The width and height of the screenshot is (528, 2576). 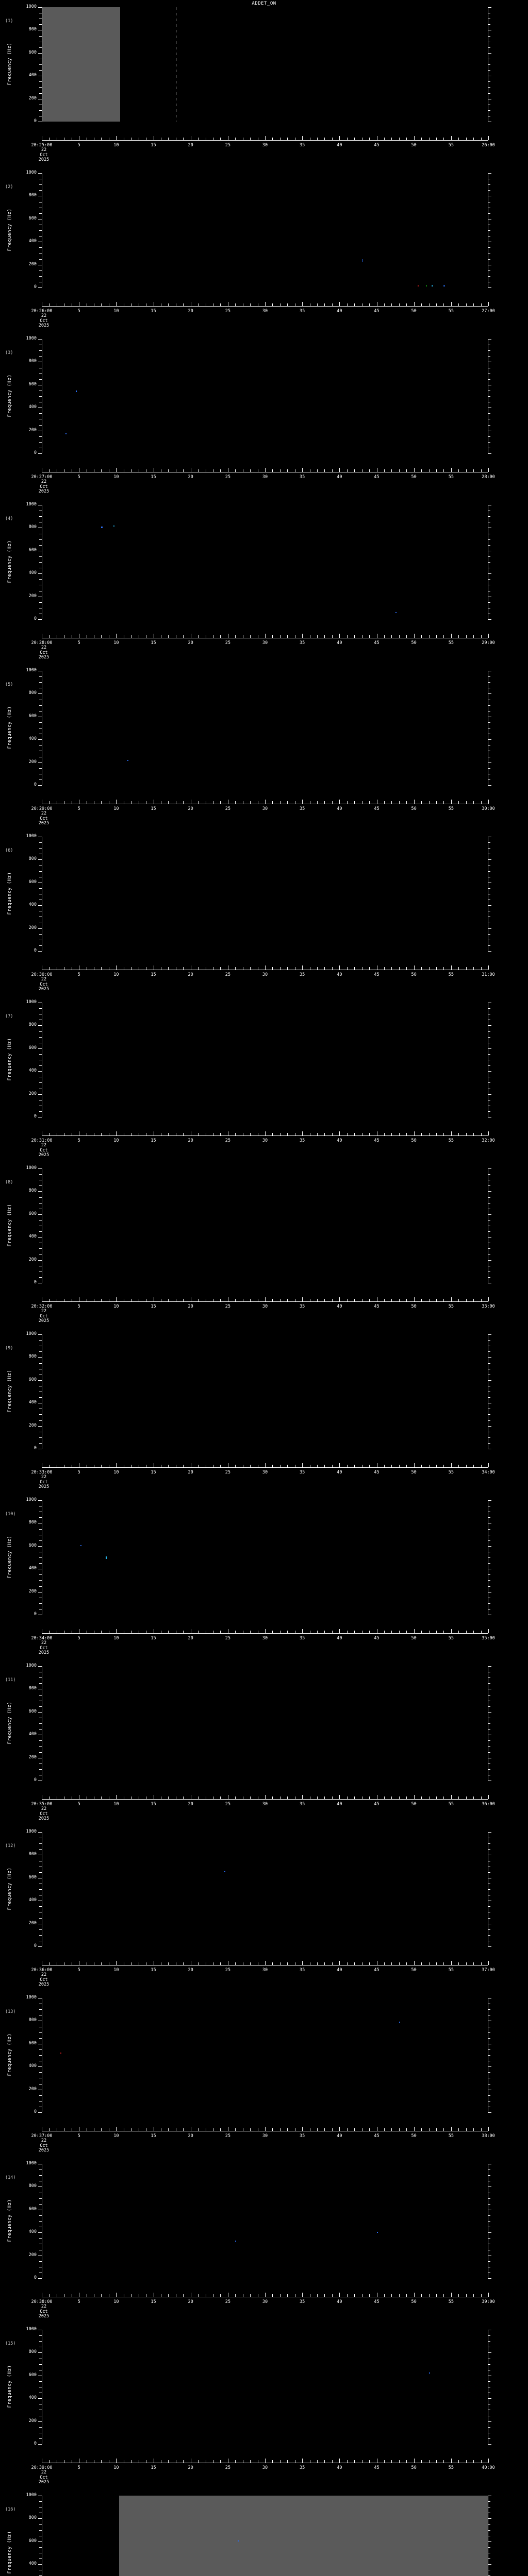 I want to click on x-tick-label: 45, so click(x=377, y=1140).